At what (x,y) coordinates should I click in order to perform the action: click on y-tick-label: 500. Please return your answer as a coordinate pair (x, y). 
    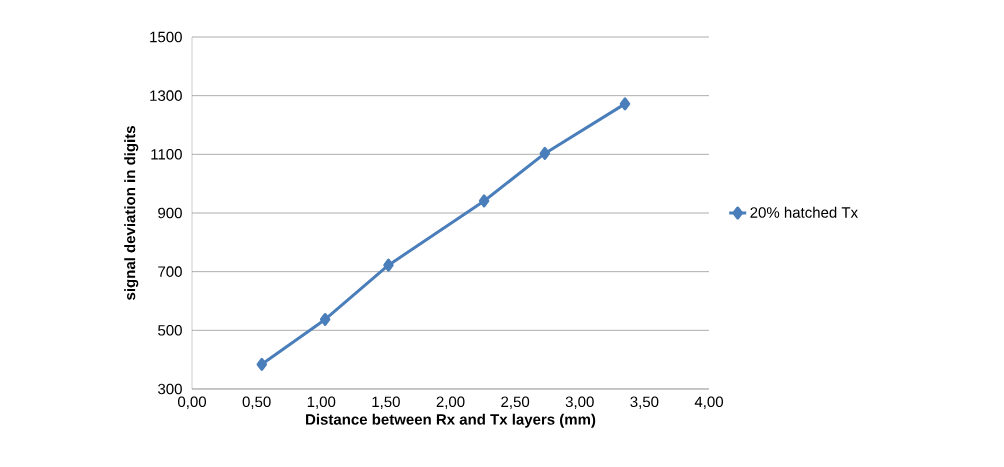
    Looking at the image, I should click on (170, 330).